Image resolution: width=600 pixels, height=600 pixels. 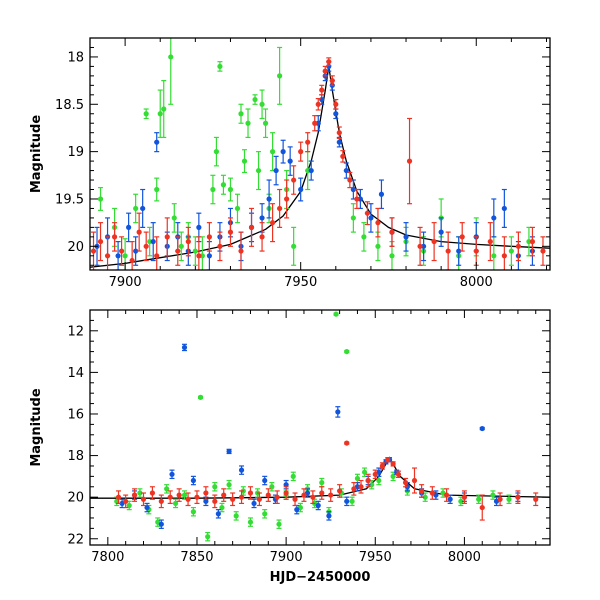 What do you see at coordinates (476, 282) in the screenshot?
I see `top-x-tick-label: 8000` at bounding box center [476, 282].